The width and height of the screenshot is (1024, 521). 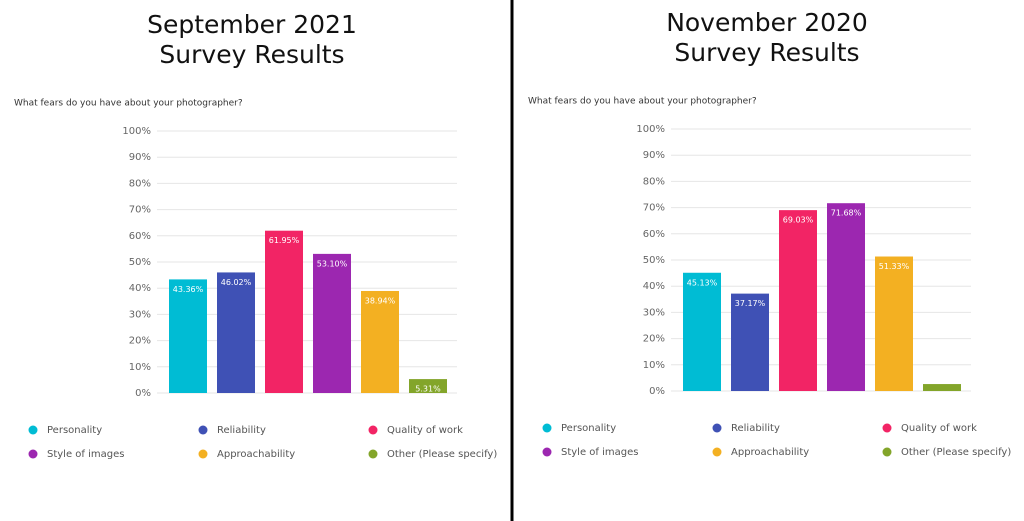 What do you see at coordinates (428, 389) in the screenshot?
I see `value-label: 5.31%` at bounding box center [428, 389].